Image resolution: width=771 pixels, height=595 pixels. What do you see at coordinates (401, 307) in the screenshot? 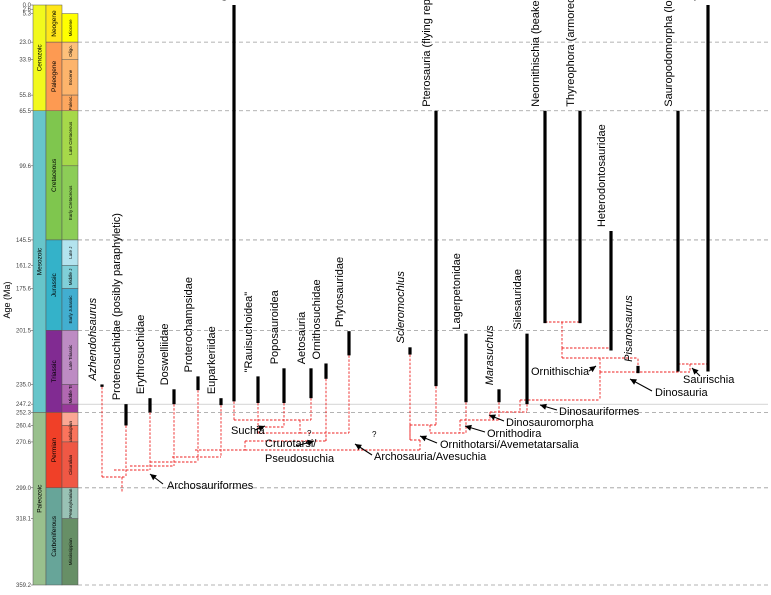
I see `taxon-label: Scleromochlus` at bounding box center [401, 307].